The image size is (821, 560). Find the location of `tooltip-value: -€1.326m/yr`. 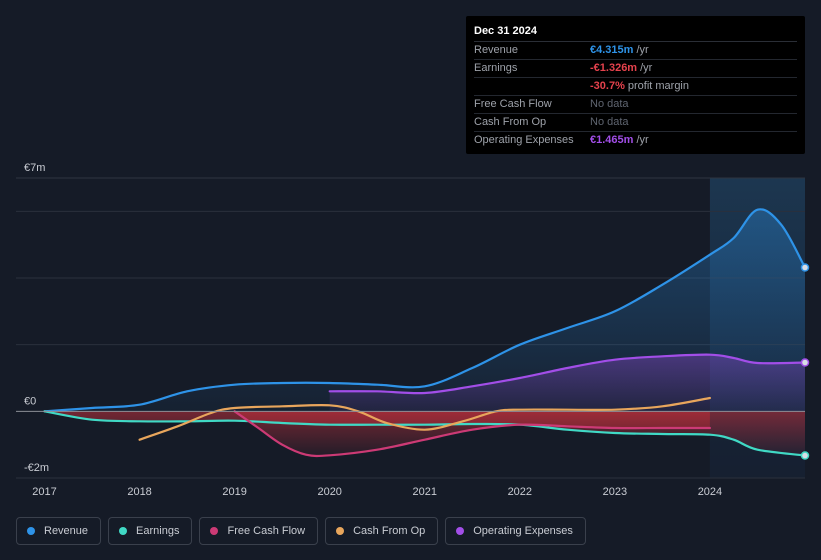

tooltip-value: -€1.326m/yr is located at coordinates (621, 68).